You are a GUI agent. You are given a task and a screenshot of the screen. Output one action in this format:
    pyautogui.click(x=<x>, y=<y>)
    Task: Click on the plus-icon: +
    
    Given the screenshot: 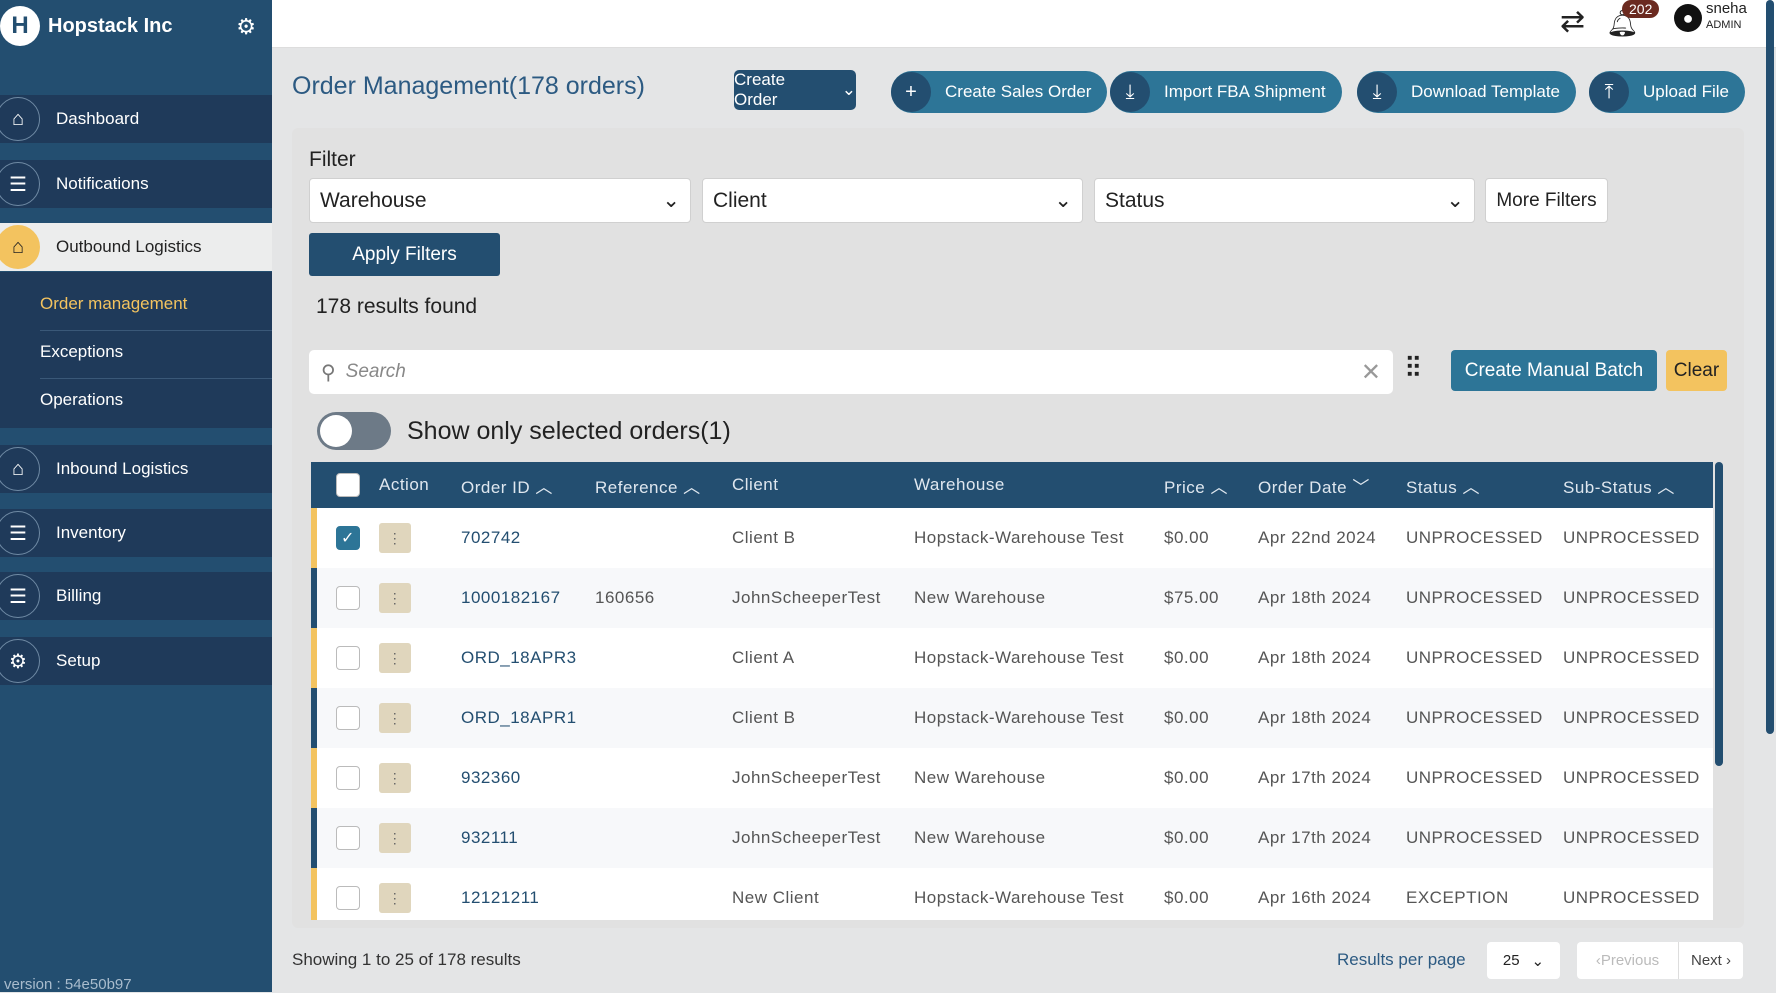 What is the action you would take?
    pyautogui.click(x=911, y=92)
    